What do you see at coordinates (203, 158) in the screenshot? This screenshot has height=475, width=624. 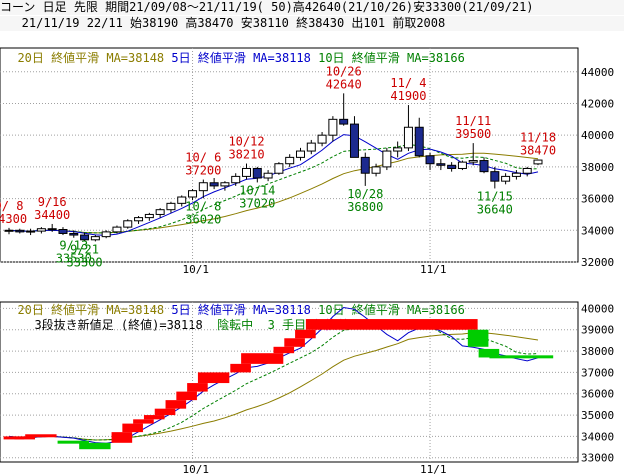 I see `annotation-date: 10/ 6` at bounding box center [203, 158].